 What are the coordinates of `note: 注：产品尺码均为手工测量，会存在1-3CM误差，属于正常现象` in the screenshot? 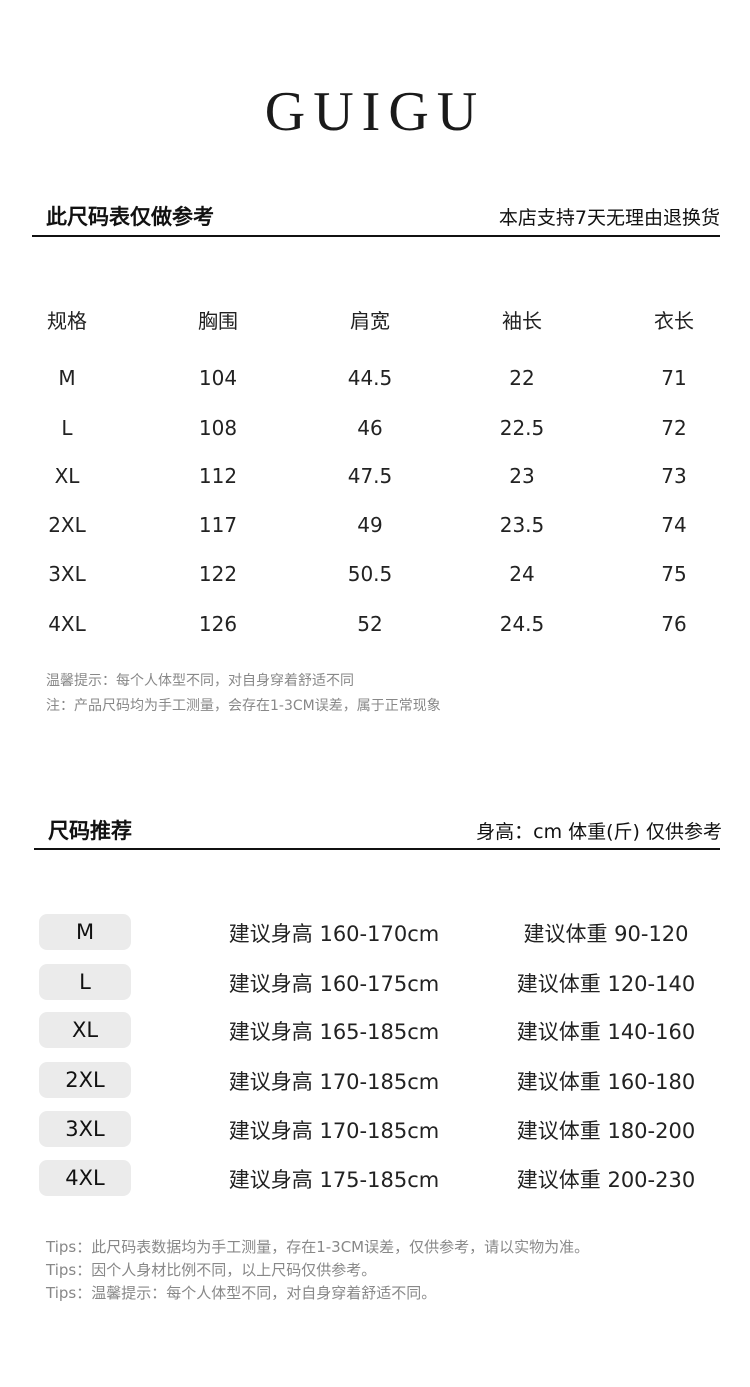 It's located at (243, 706).